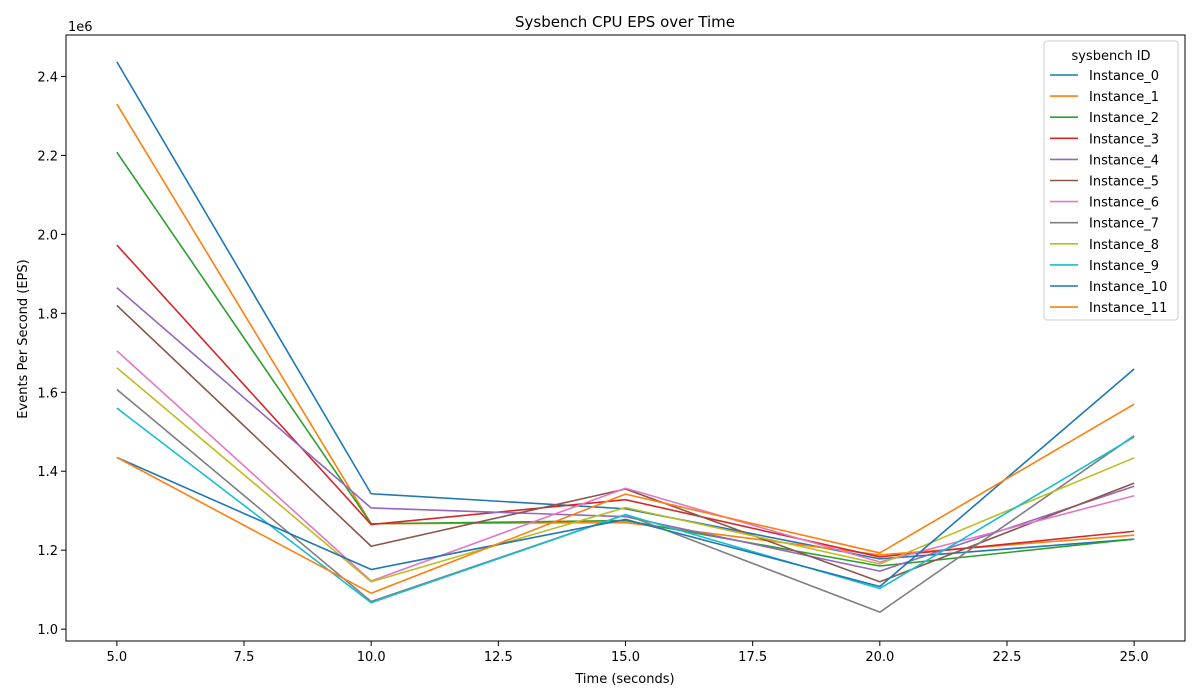 The height and width of the screenshot is (700, 1200). I want to click on legend-label: Instance_9, so click(1124, 266).